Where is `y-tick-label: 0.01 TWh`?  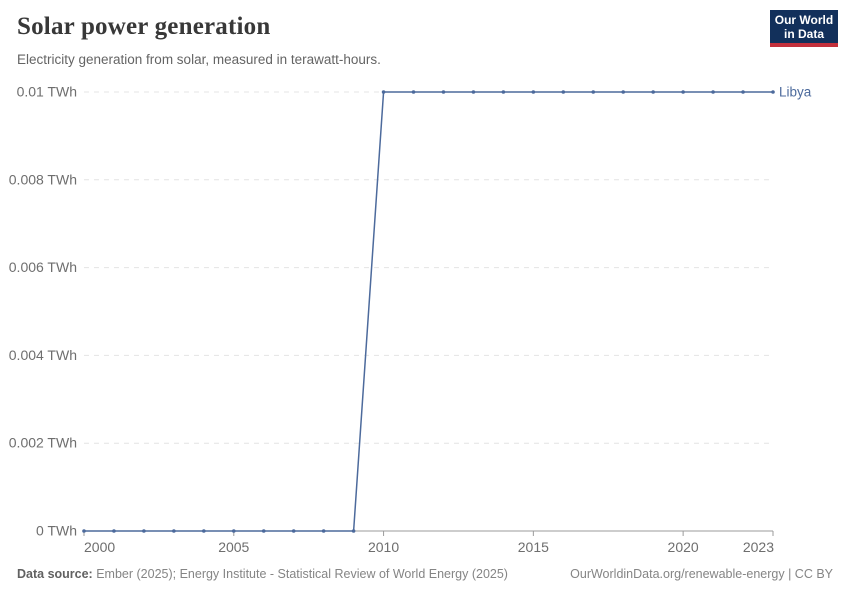
y-tick-label: 0.01 TWh is located at coordinates (47, 92).